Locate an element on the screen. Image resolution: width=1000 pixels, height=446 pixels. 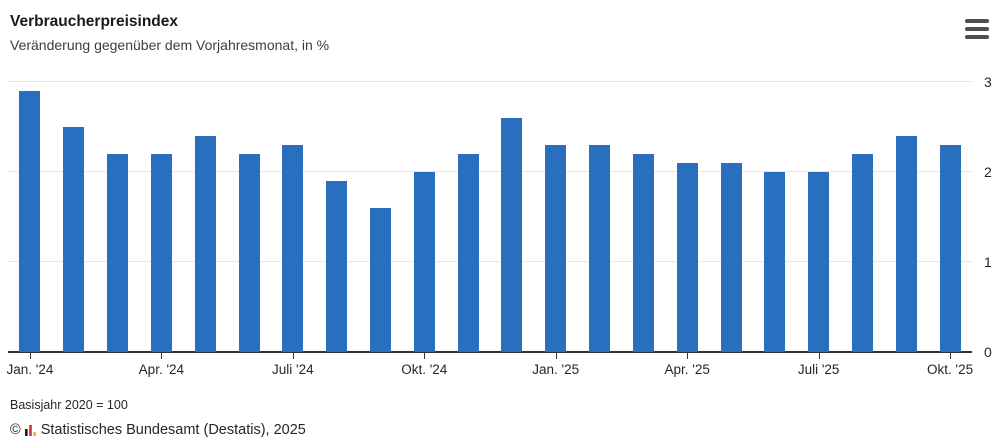
bar-Mai '24 is located at coordinates (205, 244).